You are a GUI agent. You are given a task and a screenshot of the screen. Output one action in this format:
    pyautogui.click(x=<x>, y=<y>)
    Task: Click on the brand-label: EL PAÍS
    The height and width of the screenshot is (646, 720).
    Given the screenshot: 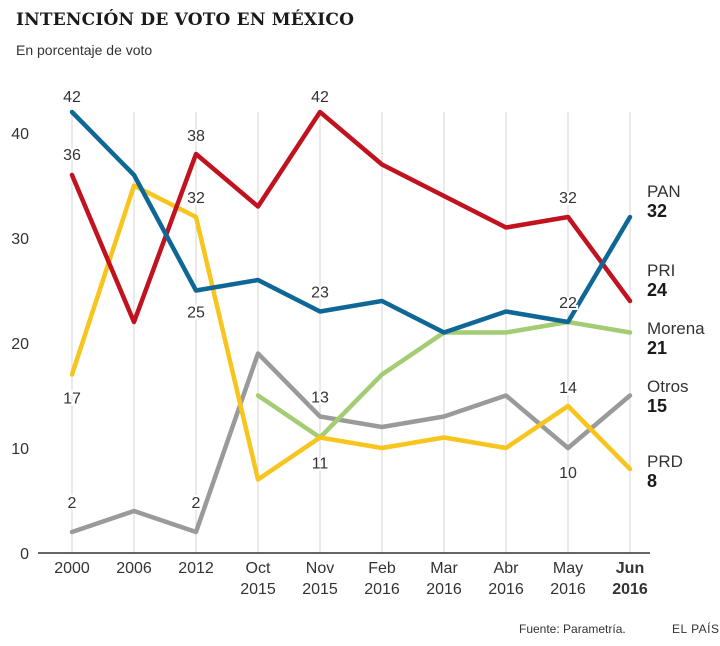 What is the action you would take?
    pyautogui.click(x=696, y=629)
    